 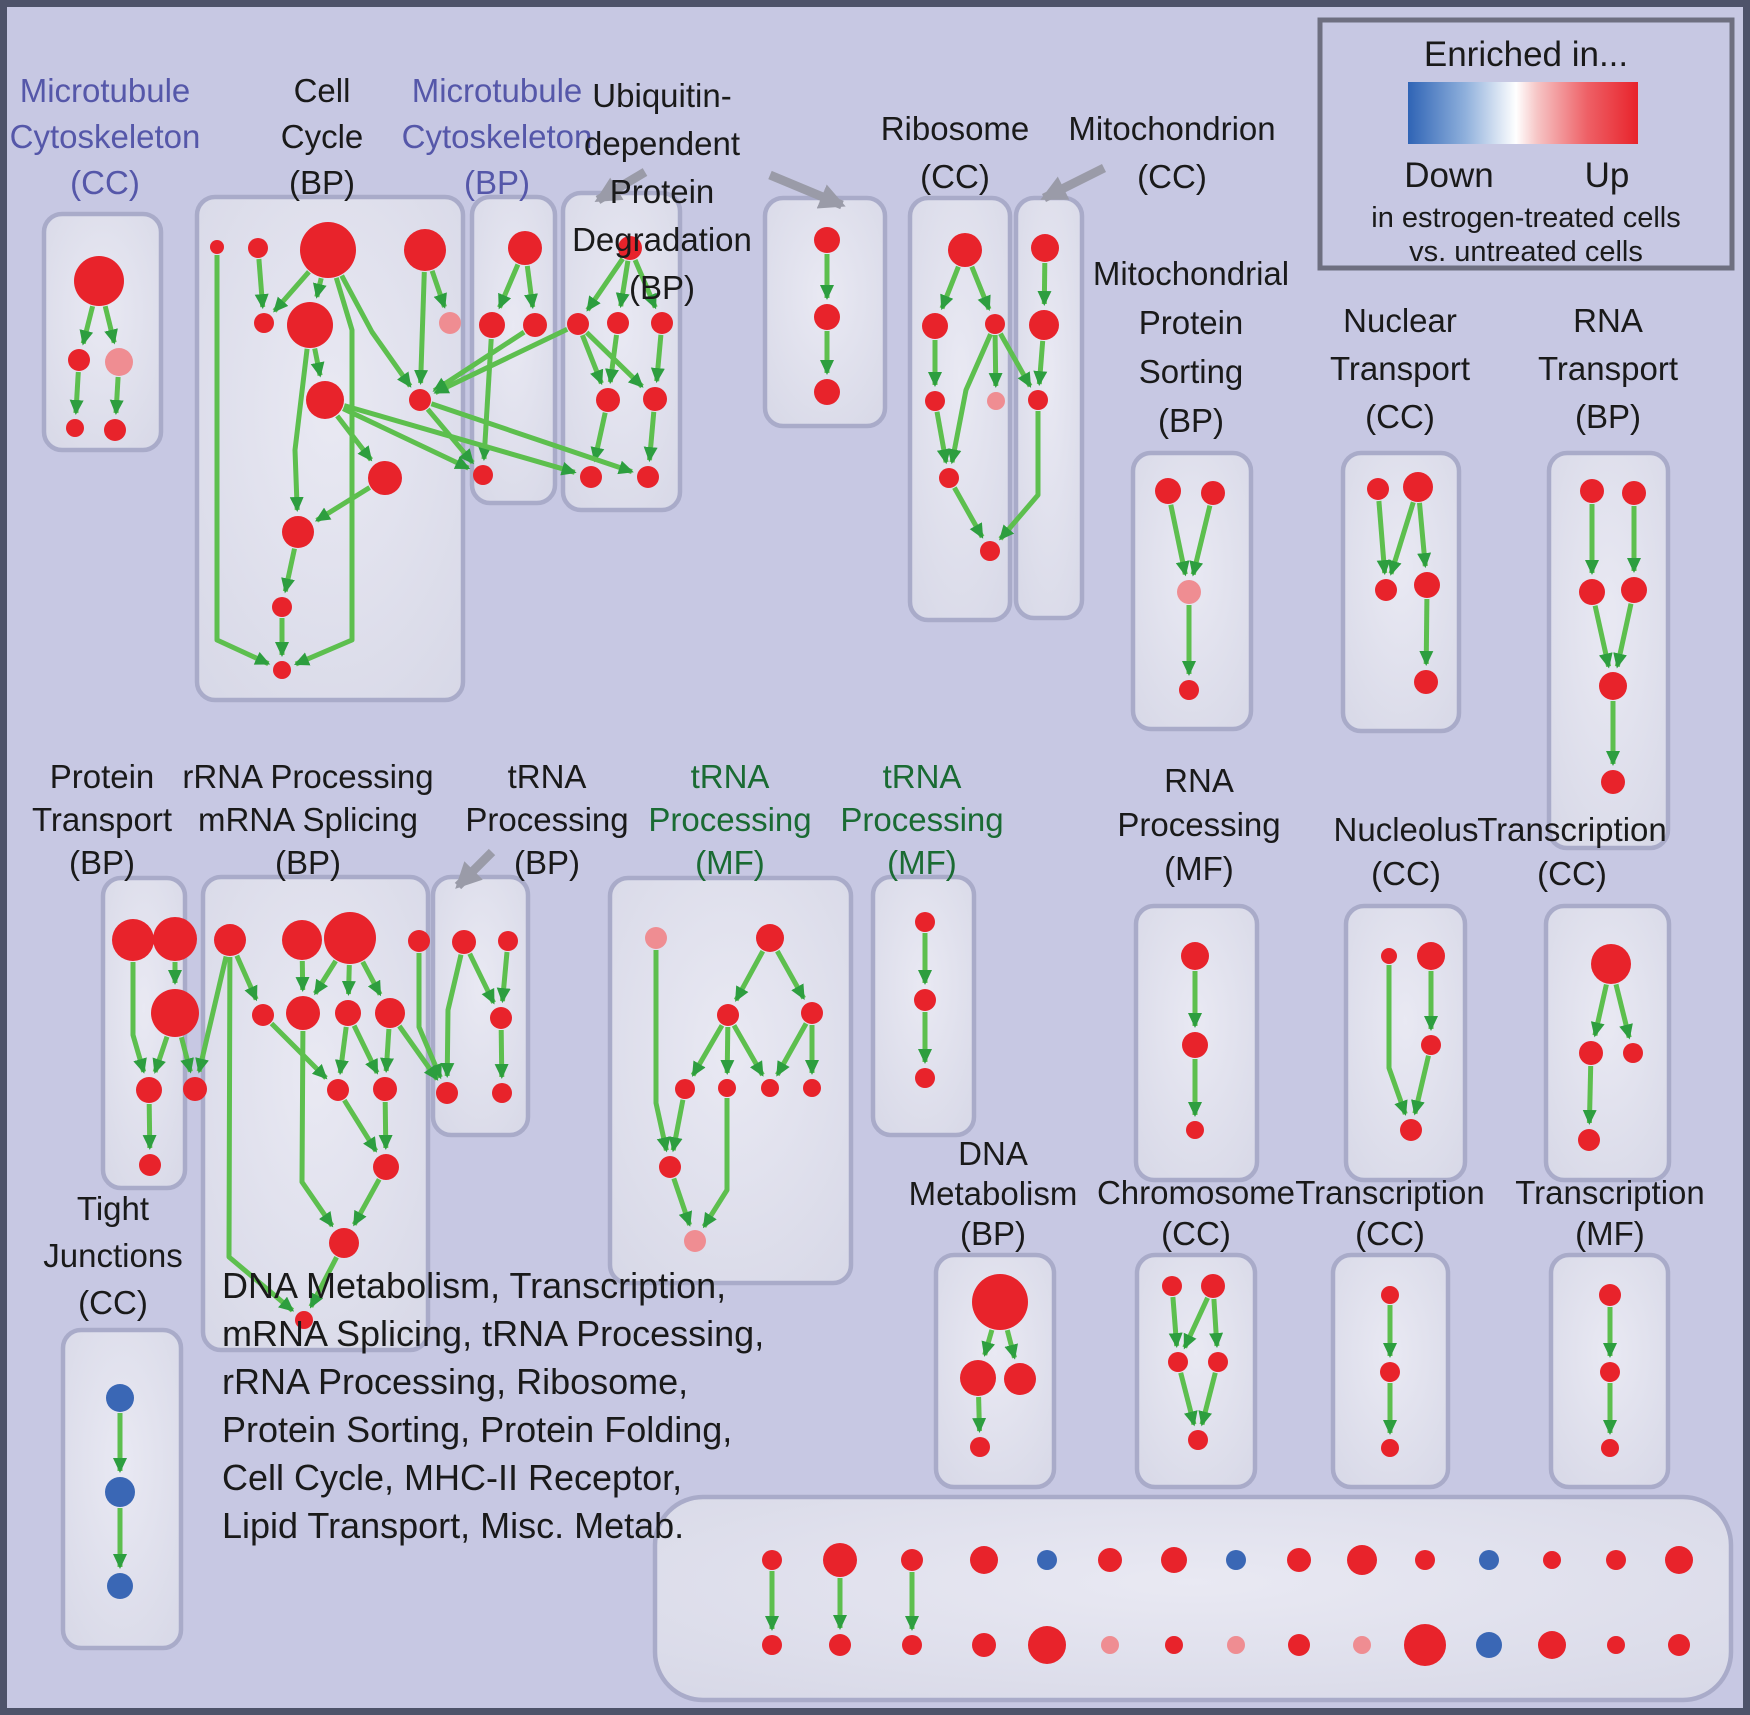 I want to click on tight-junctions-label-line-1: Junctions, so click(x=112, y=1255).